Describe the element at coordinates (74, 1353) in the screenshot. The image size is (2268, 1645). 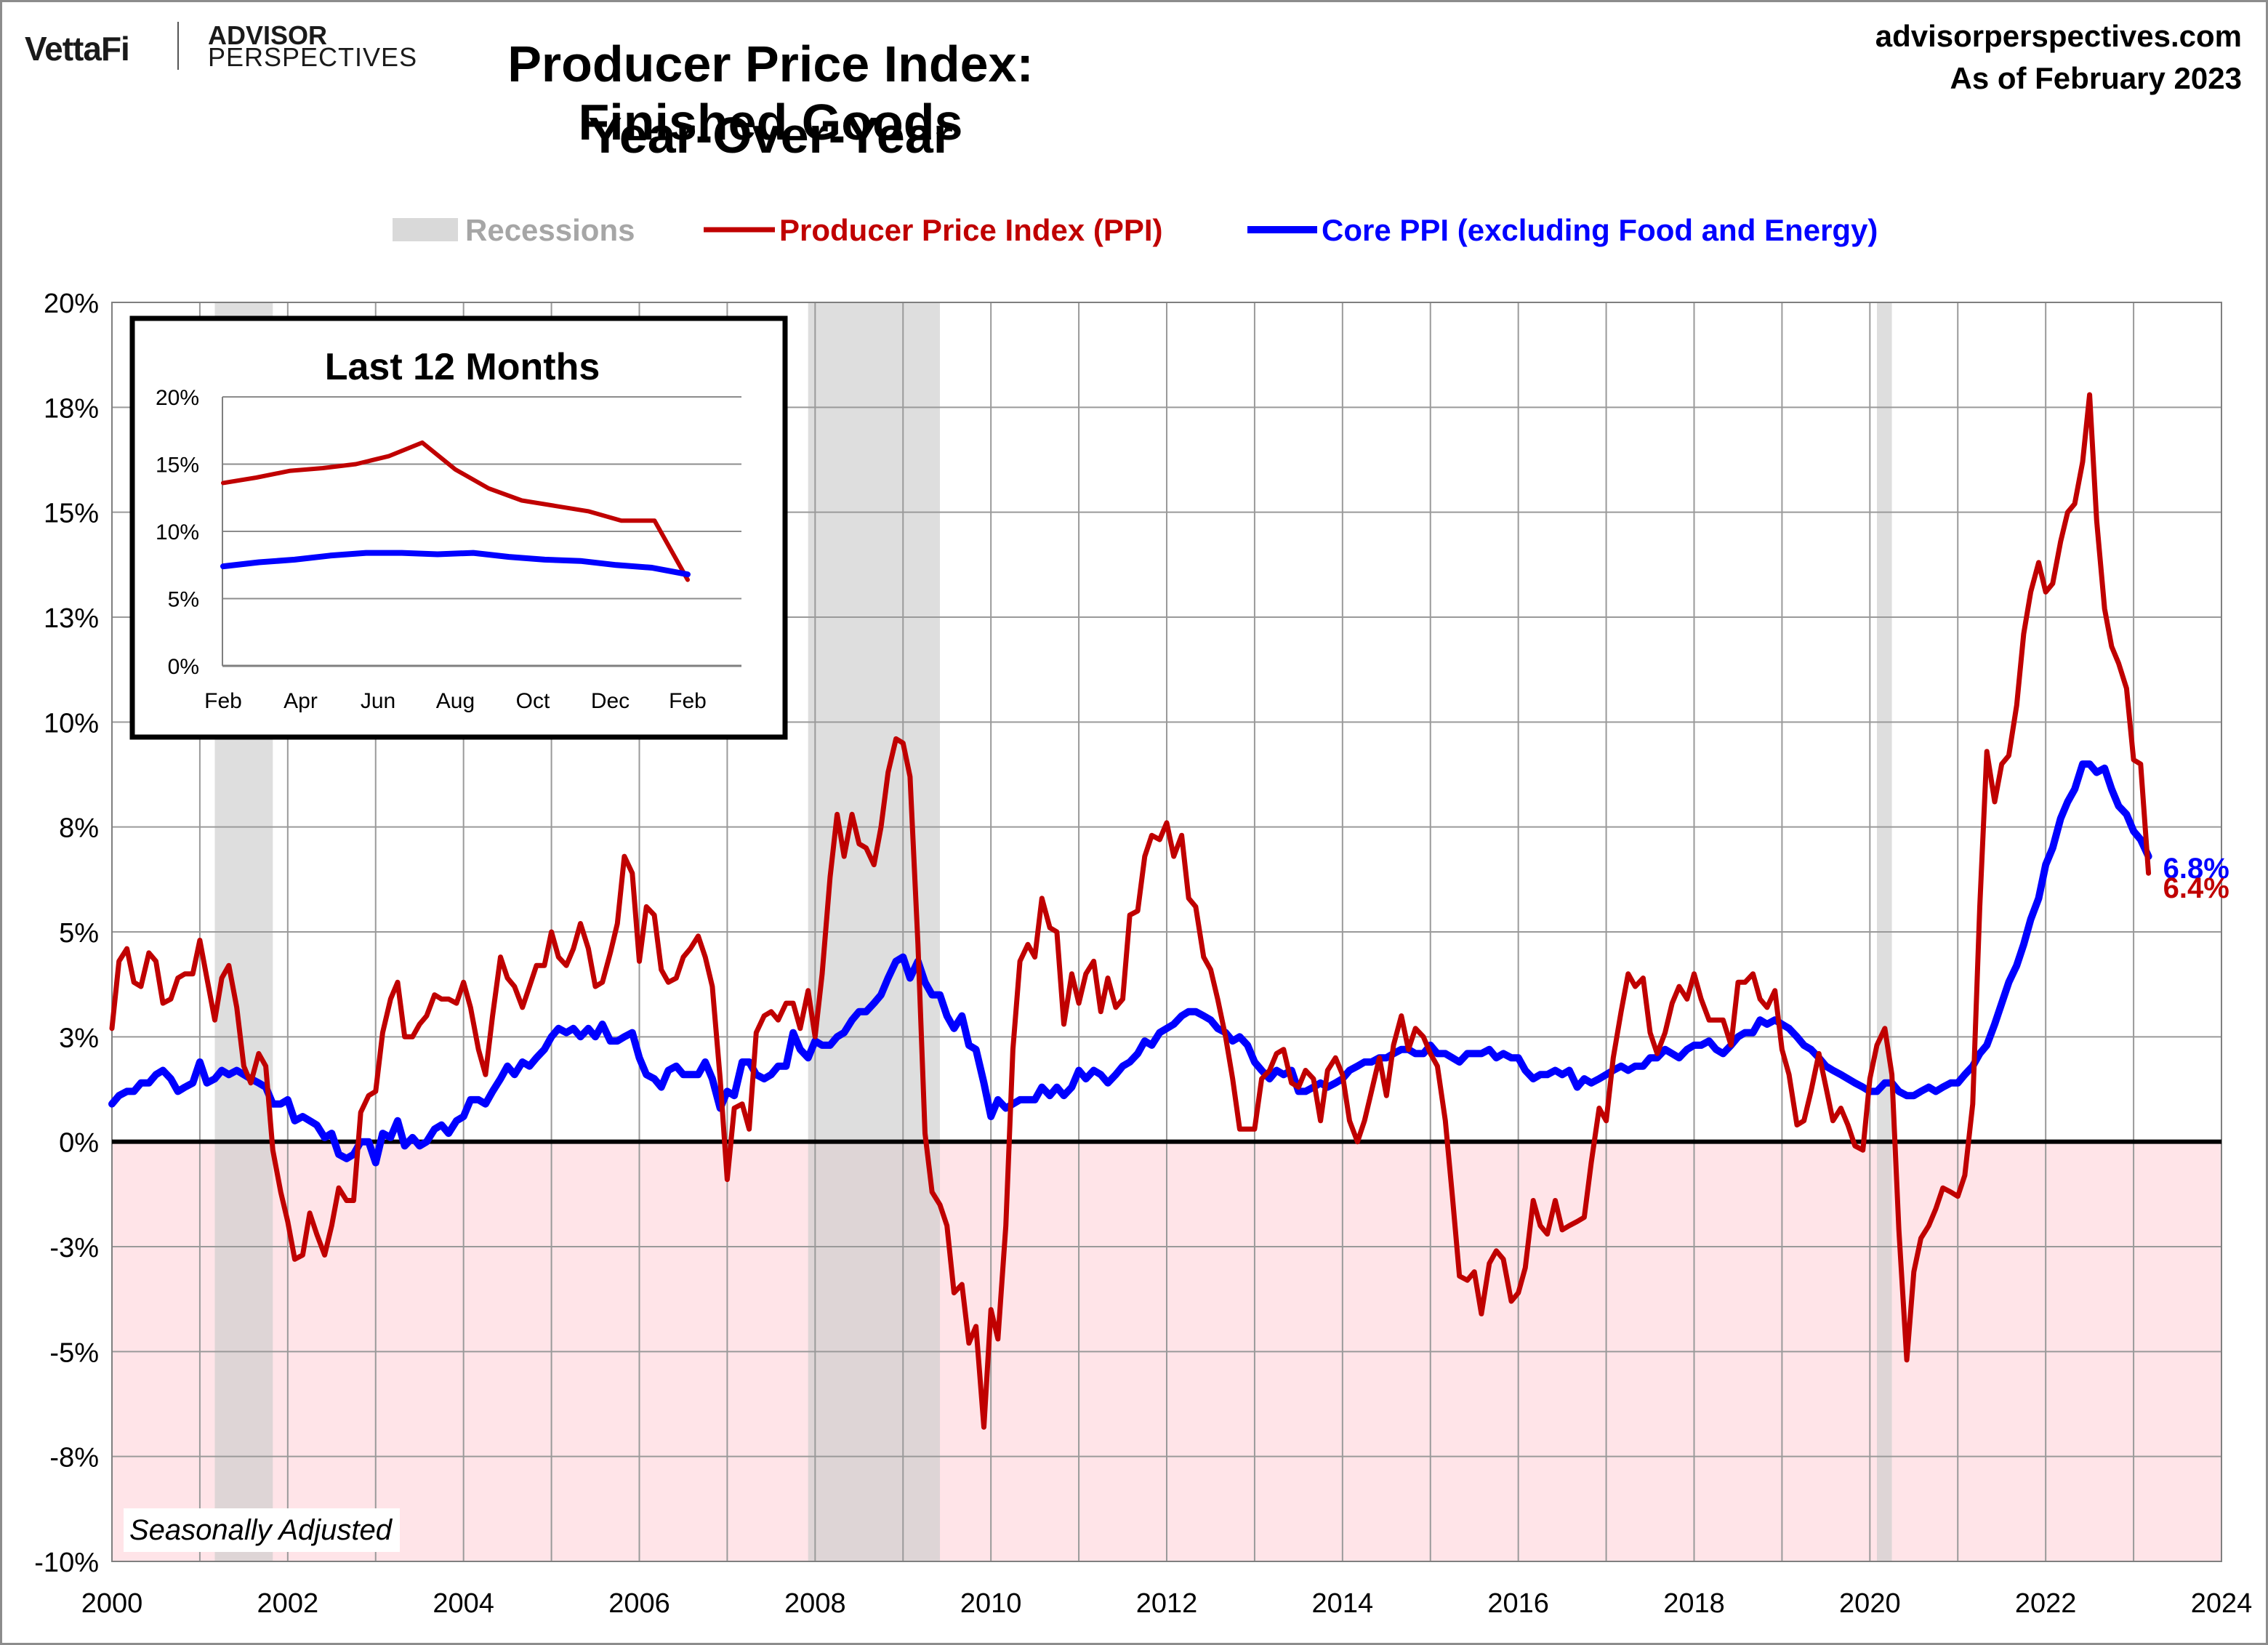
I see `y-tick-label-10: -5%` at that location.